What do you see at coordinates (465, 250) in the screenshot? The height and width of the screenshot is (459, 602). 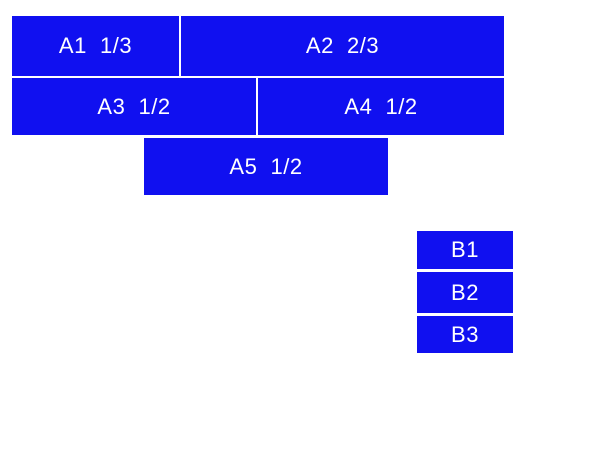 I see `box-b1: B1` at bounding box center [465, 250].